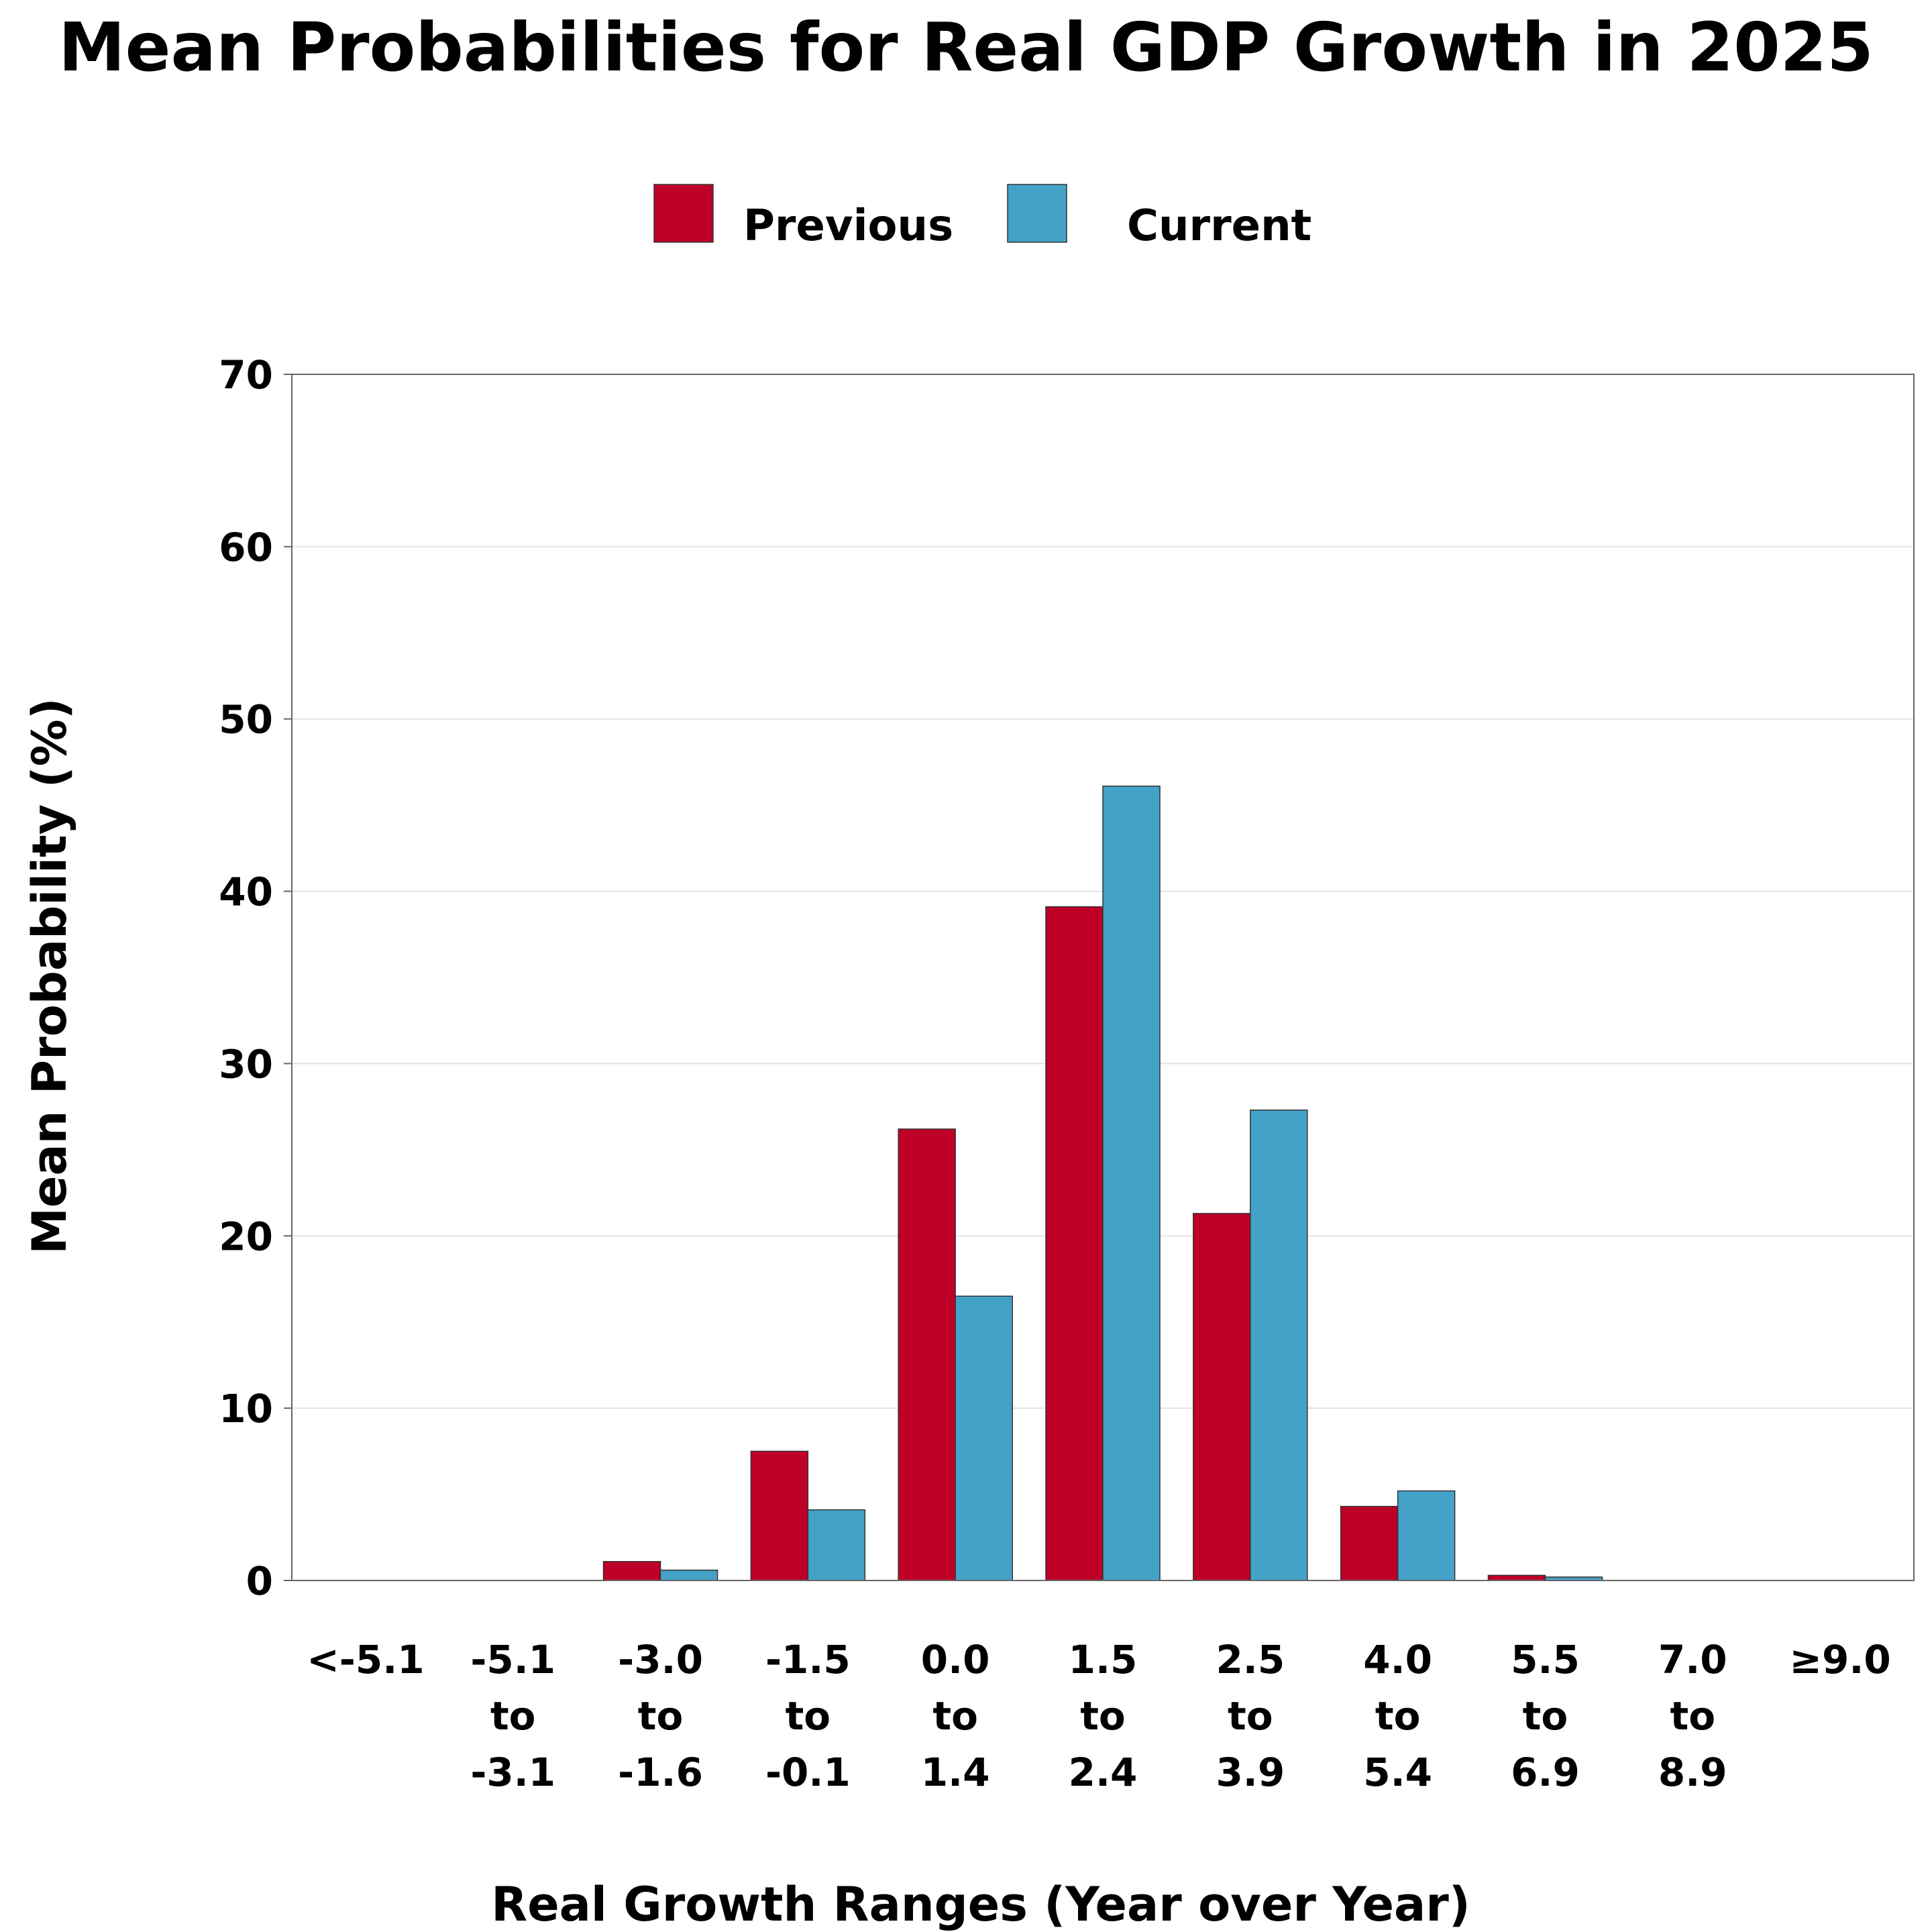  I want to click on y-axis: 0 10 20 30 40 50 60 70, so click(255, 978).